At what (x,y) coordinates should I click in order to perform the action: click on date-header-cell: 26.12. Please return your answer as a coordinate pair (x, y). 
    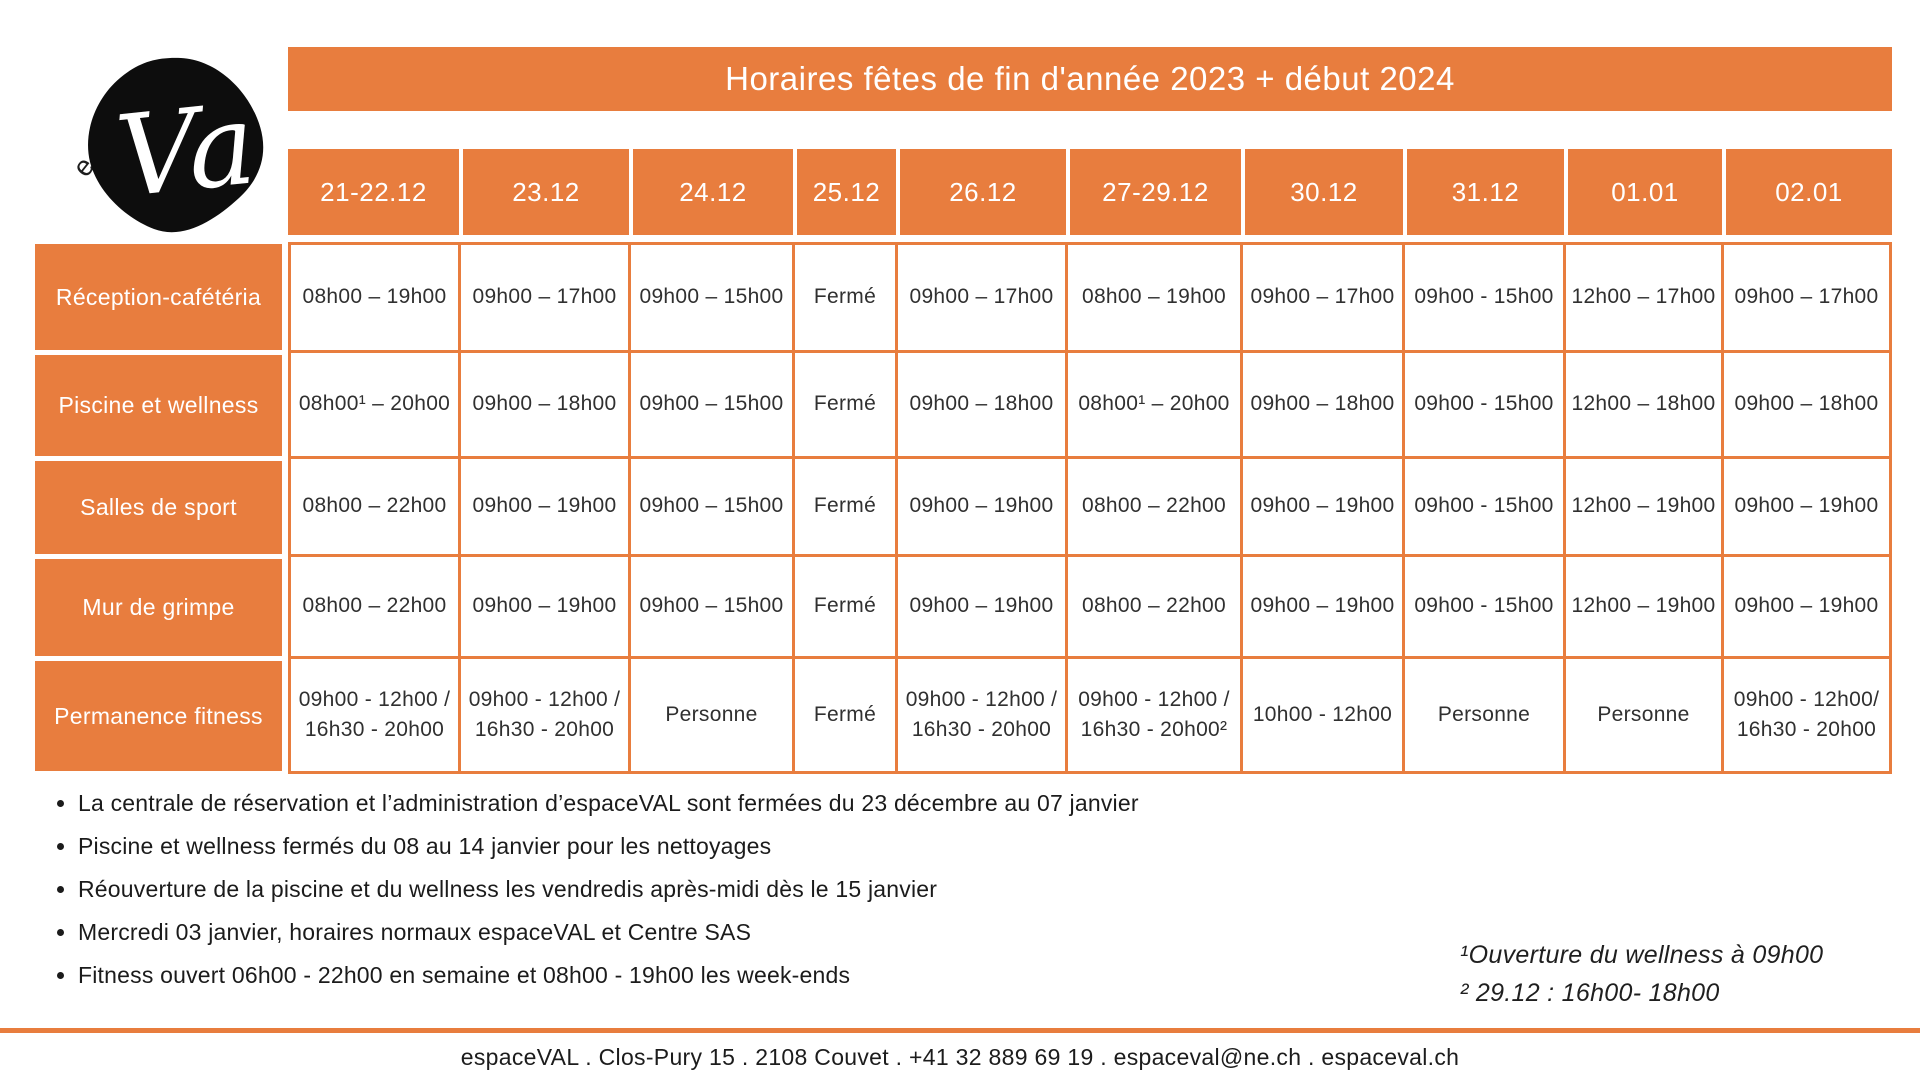
    Looking at the image, I should click on (983, 192).